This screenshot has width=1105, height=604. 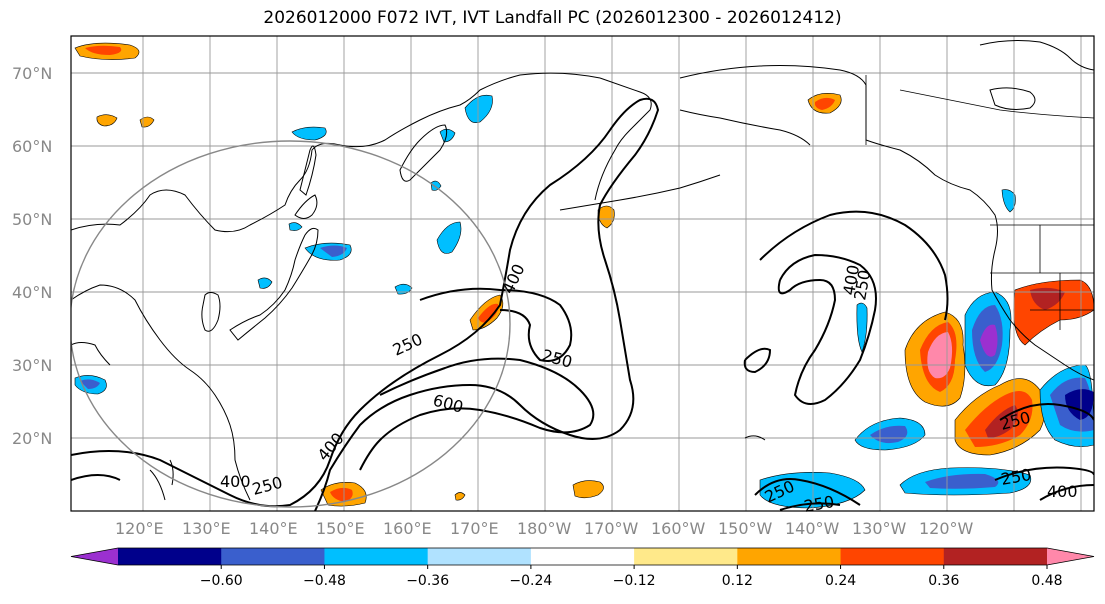 I want to click on lon-label: 120°W, so click(x=946, y=528).